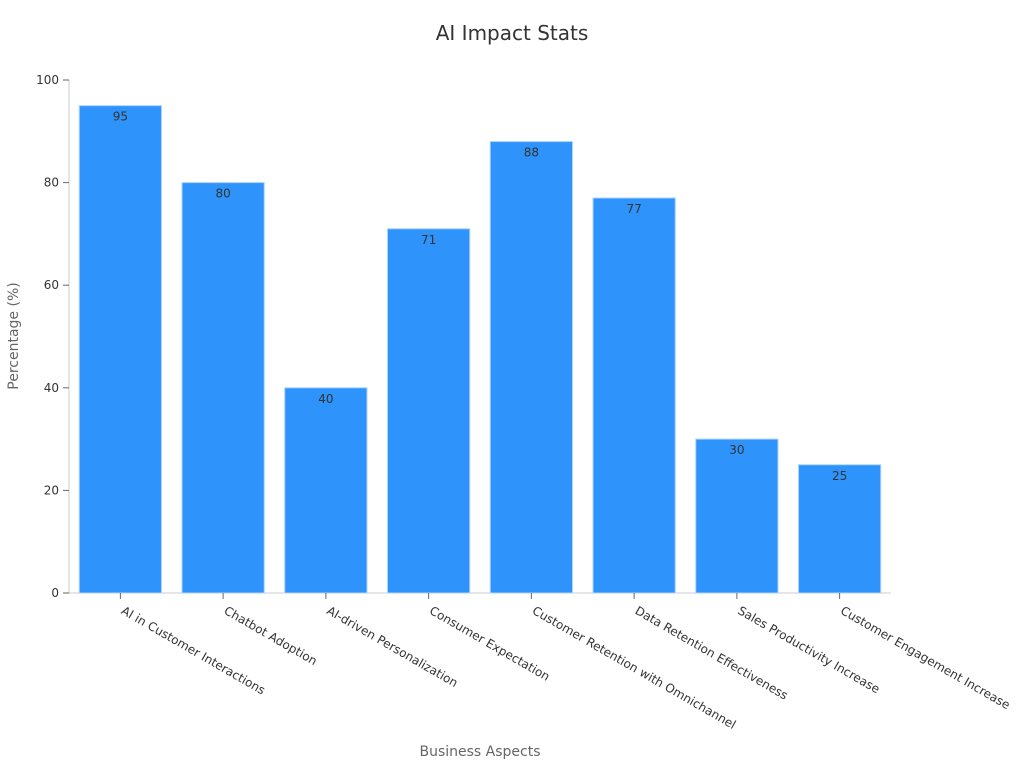 This screenshot has width=1024, height=768. Describe the element at coordinates (633, 209) in the screenshot. I see `bar-value-label: 77` at that location.